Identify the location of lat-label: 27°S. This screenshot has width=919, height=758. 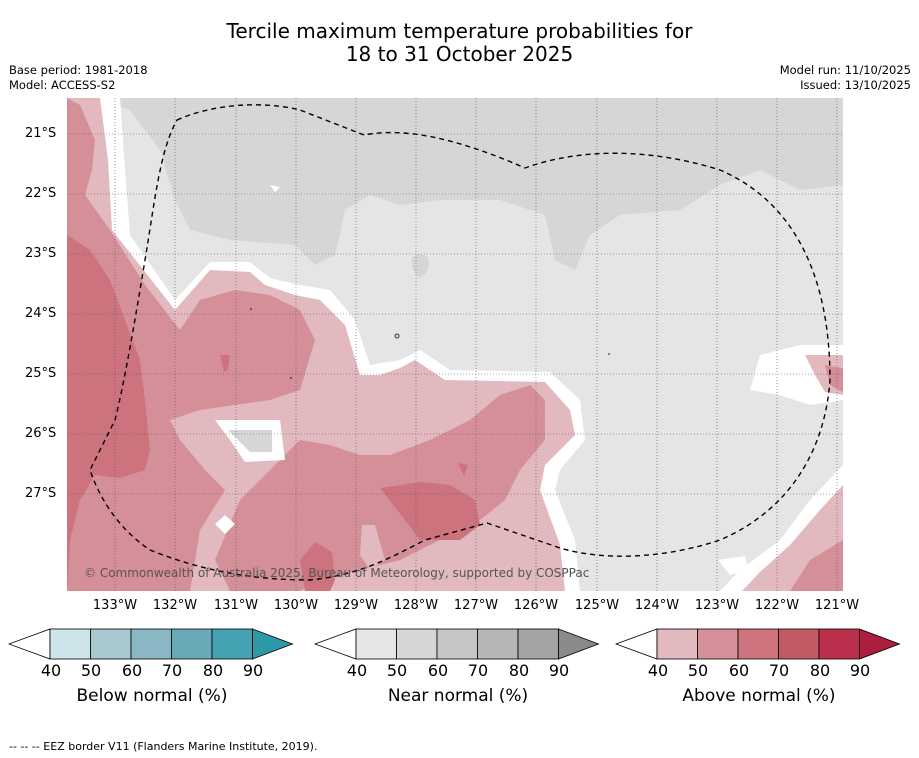
(41, 493).